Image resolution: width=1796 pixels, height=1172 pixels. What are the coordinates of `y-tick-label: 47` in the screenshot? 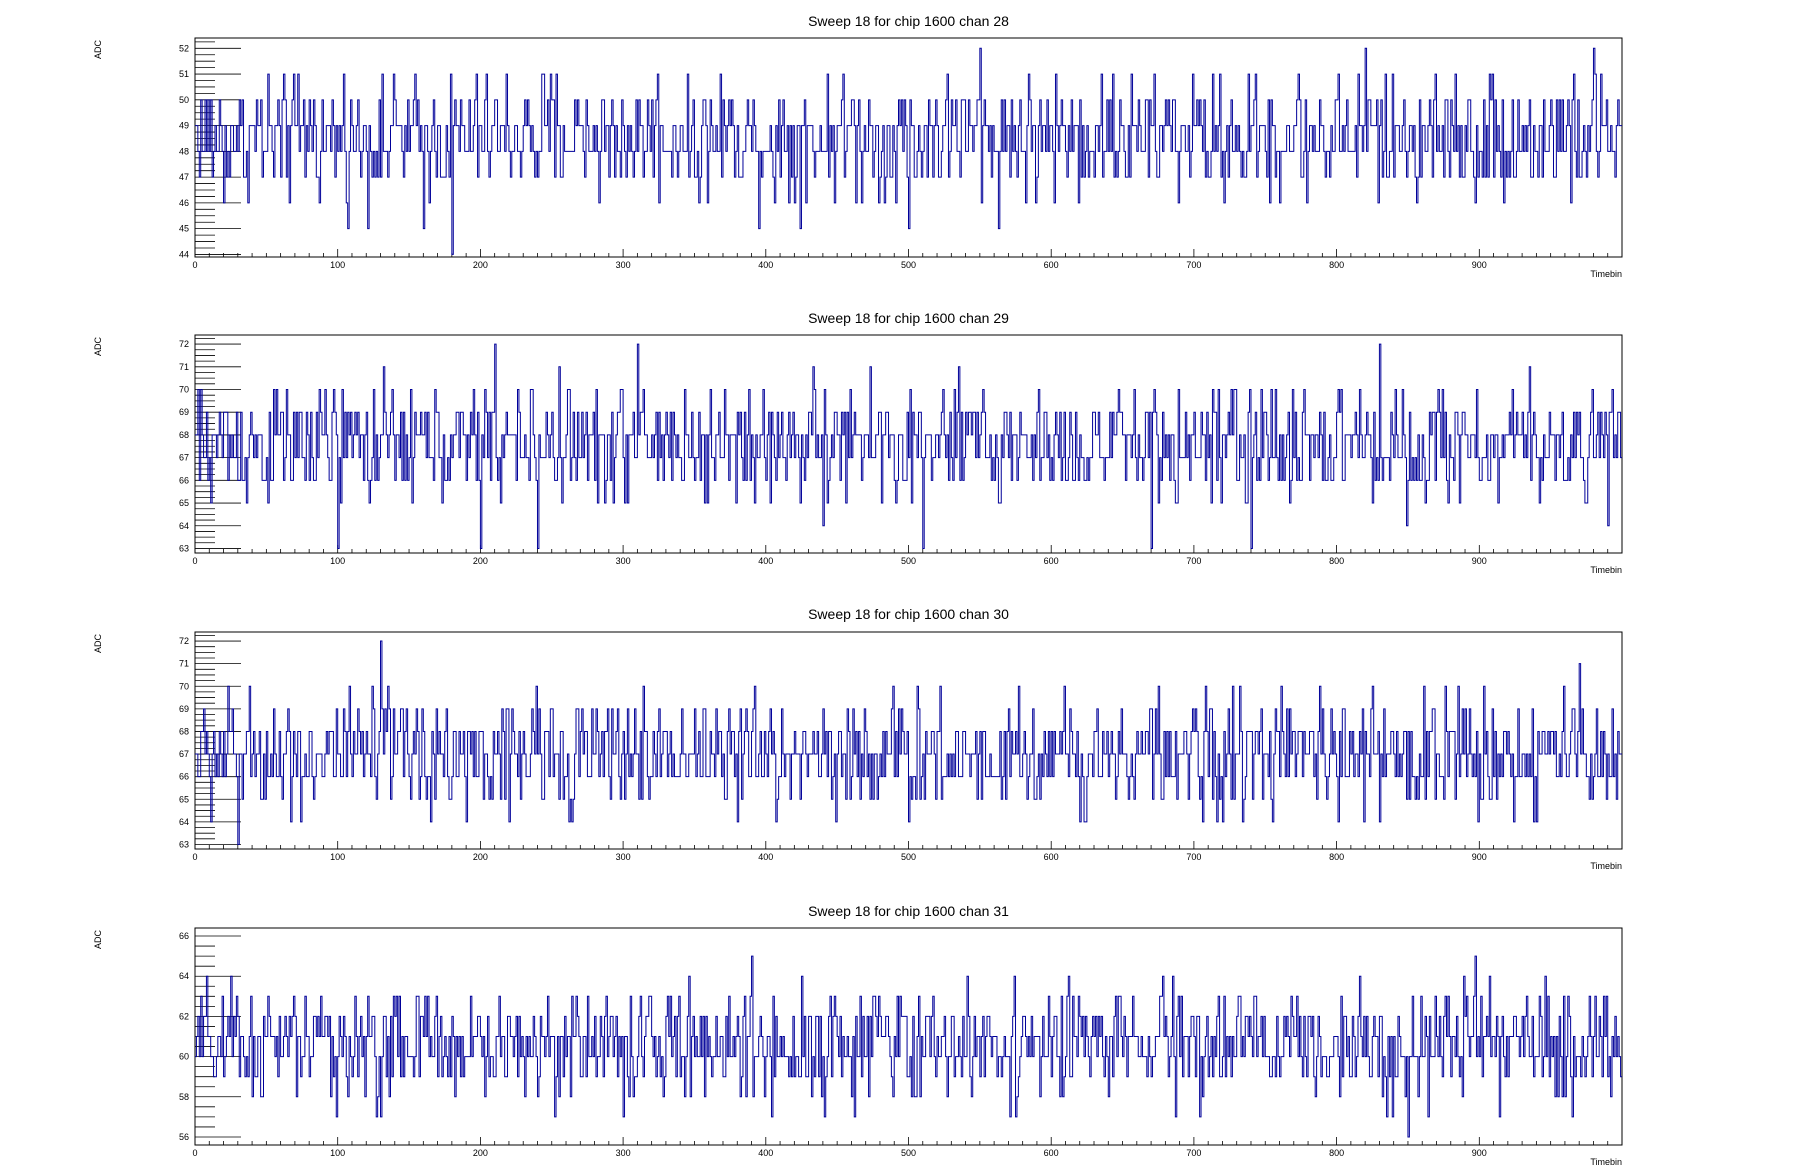 It's located at (184, 177).